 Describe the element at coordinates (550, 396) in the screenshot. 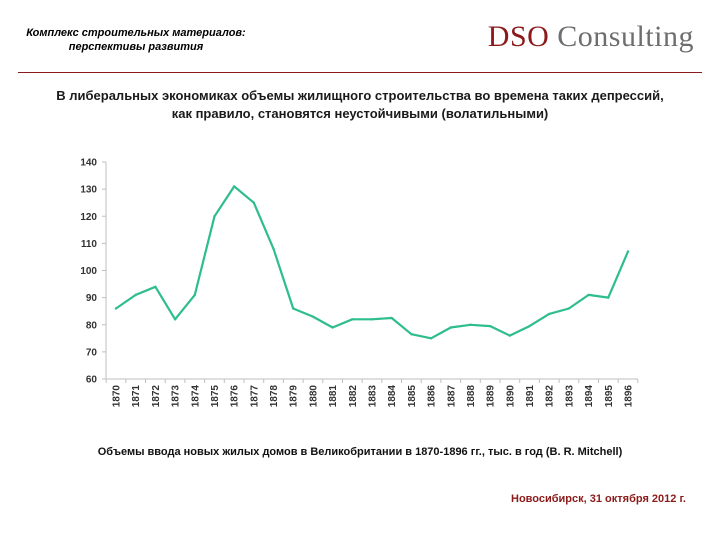

I see `x-tick-label: 1892` at that location.